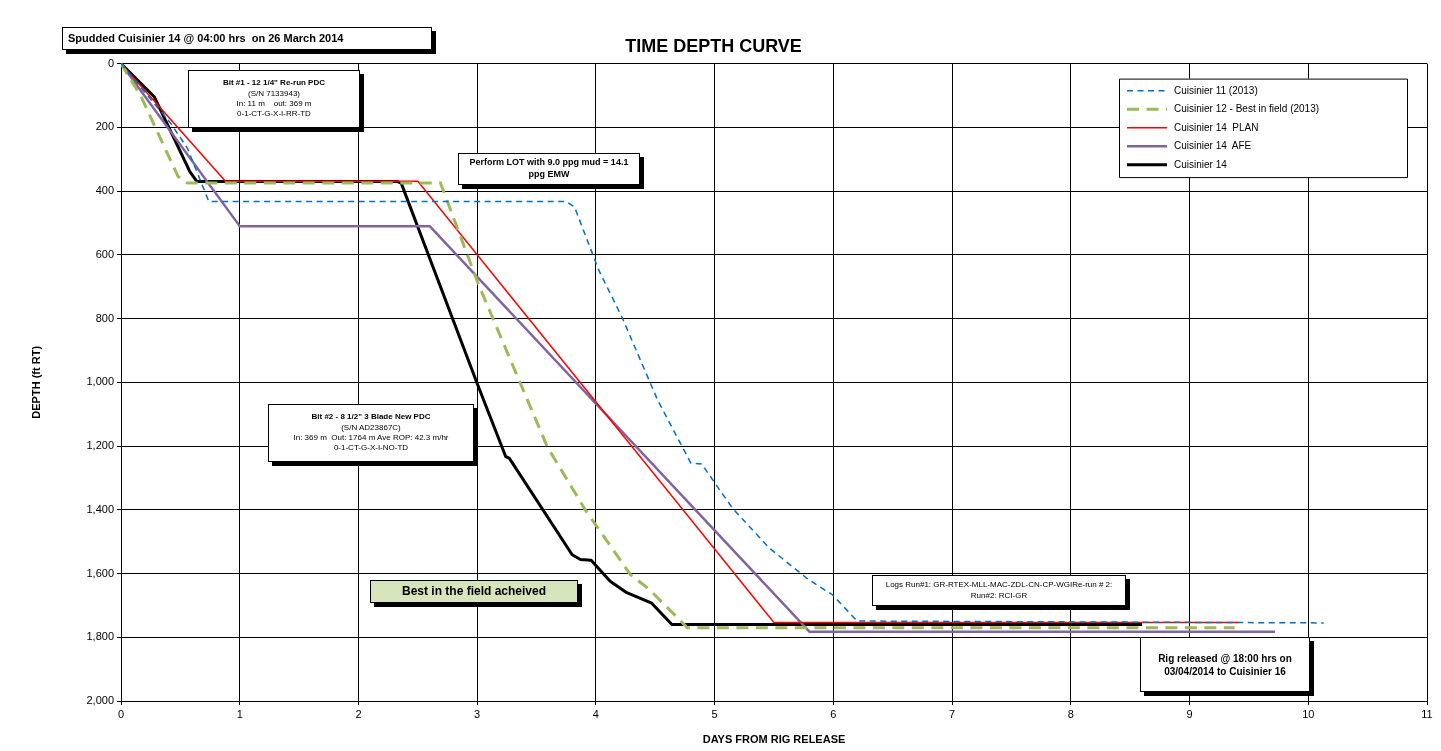  What do you see at coordinates (274, 99) in the screenshot?
I see `annotation: Bit #1 - 12 1/4" Re-run PDC (S/N 7133943) In: 11 m out: 369 m 0-1-CT-G-X-I-RR-TD` at bounding box center [274, 99].